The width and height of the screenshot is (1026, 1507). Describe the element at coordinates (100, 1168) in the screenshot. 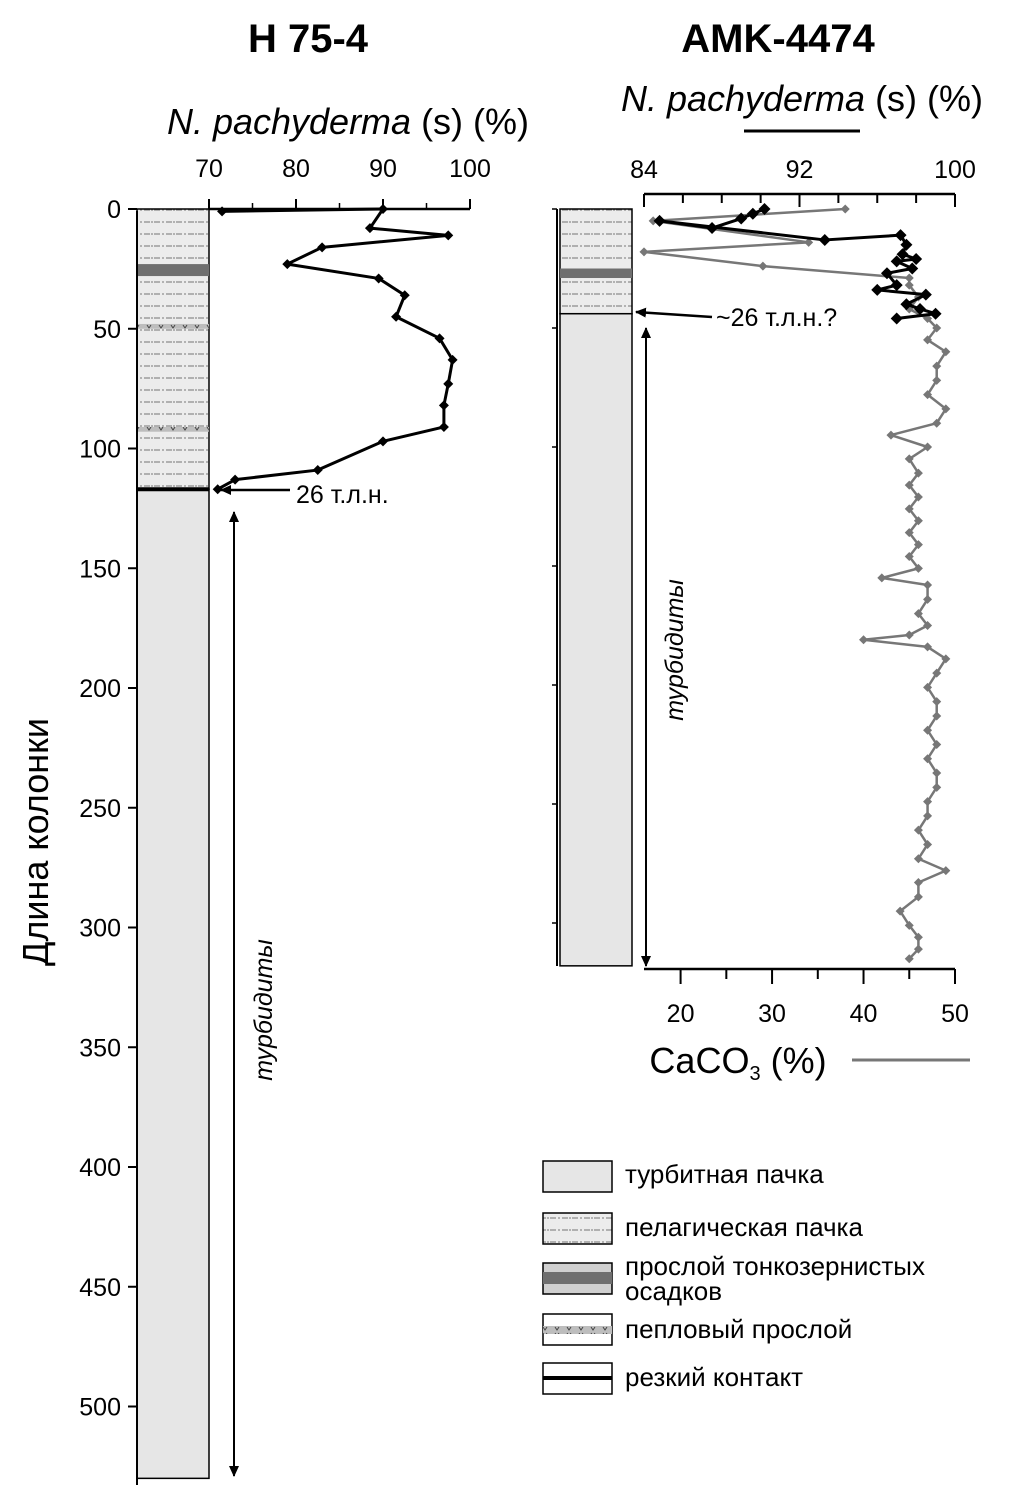

I see `y-tick-label: 400` at that location.